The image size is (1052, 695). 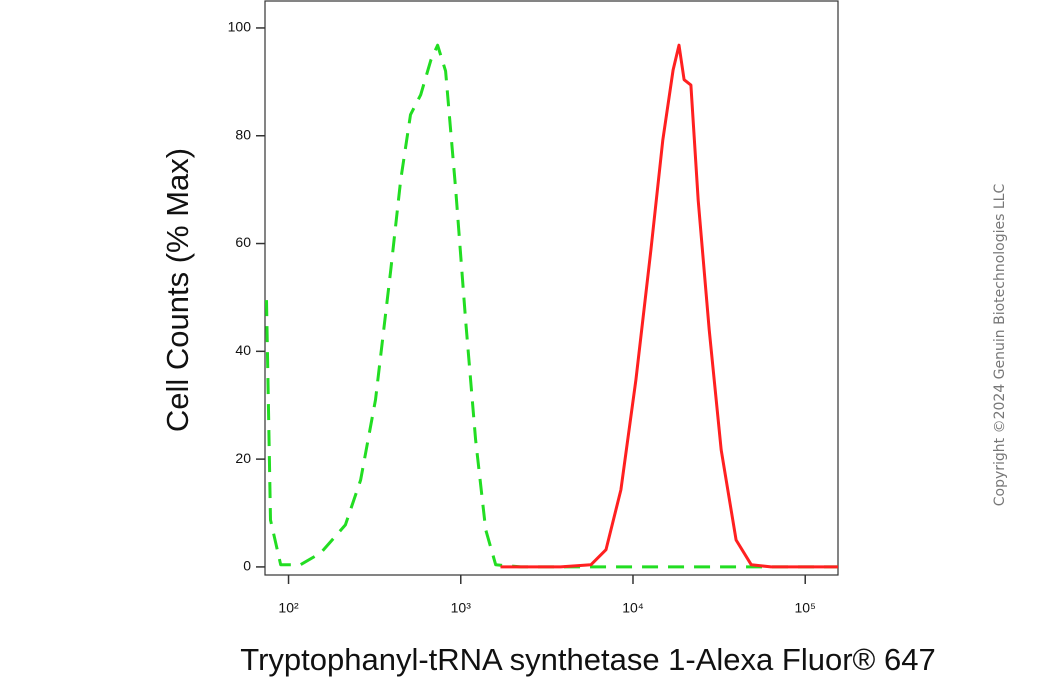 What do you see at coordinates (461, 608) in the screenshot?
I see `x-tick-label: 10³` at bounding box center [461, 608].